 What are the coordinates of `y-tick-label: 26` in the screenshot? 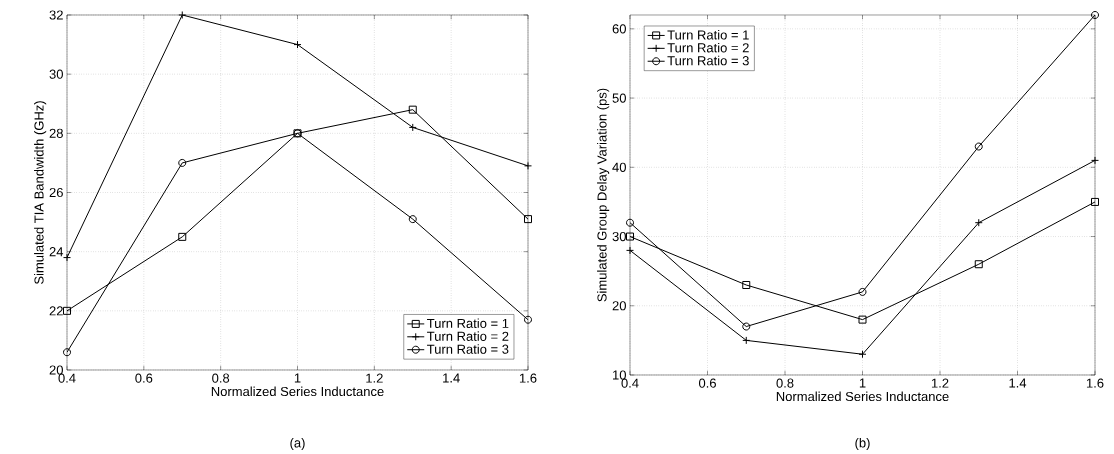 It's located at (56, 192).